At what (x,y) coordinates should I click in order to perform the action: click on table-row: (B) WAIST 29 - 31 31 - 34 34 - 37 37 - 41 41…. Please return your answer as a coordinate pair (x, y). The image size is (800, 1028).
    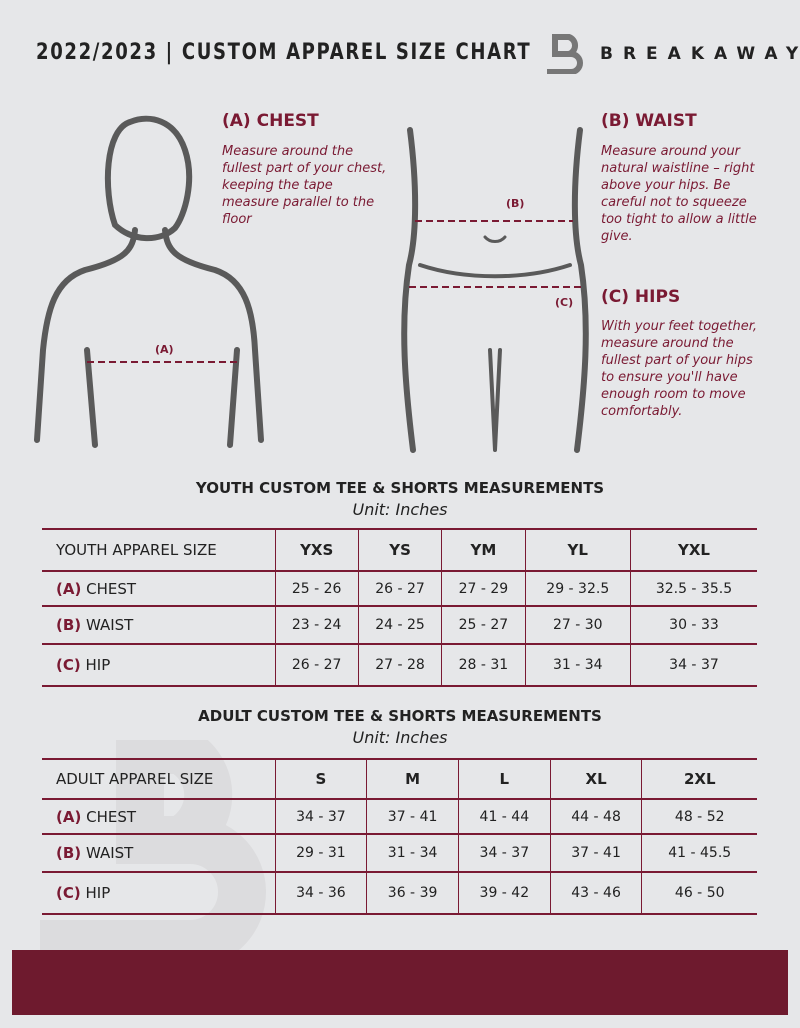
    Looking at the image, I should click on (399, 853).